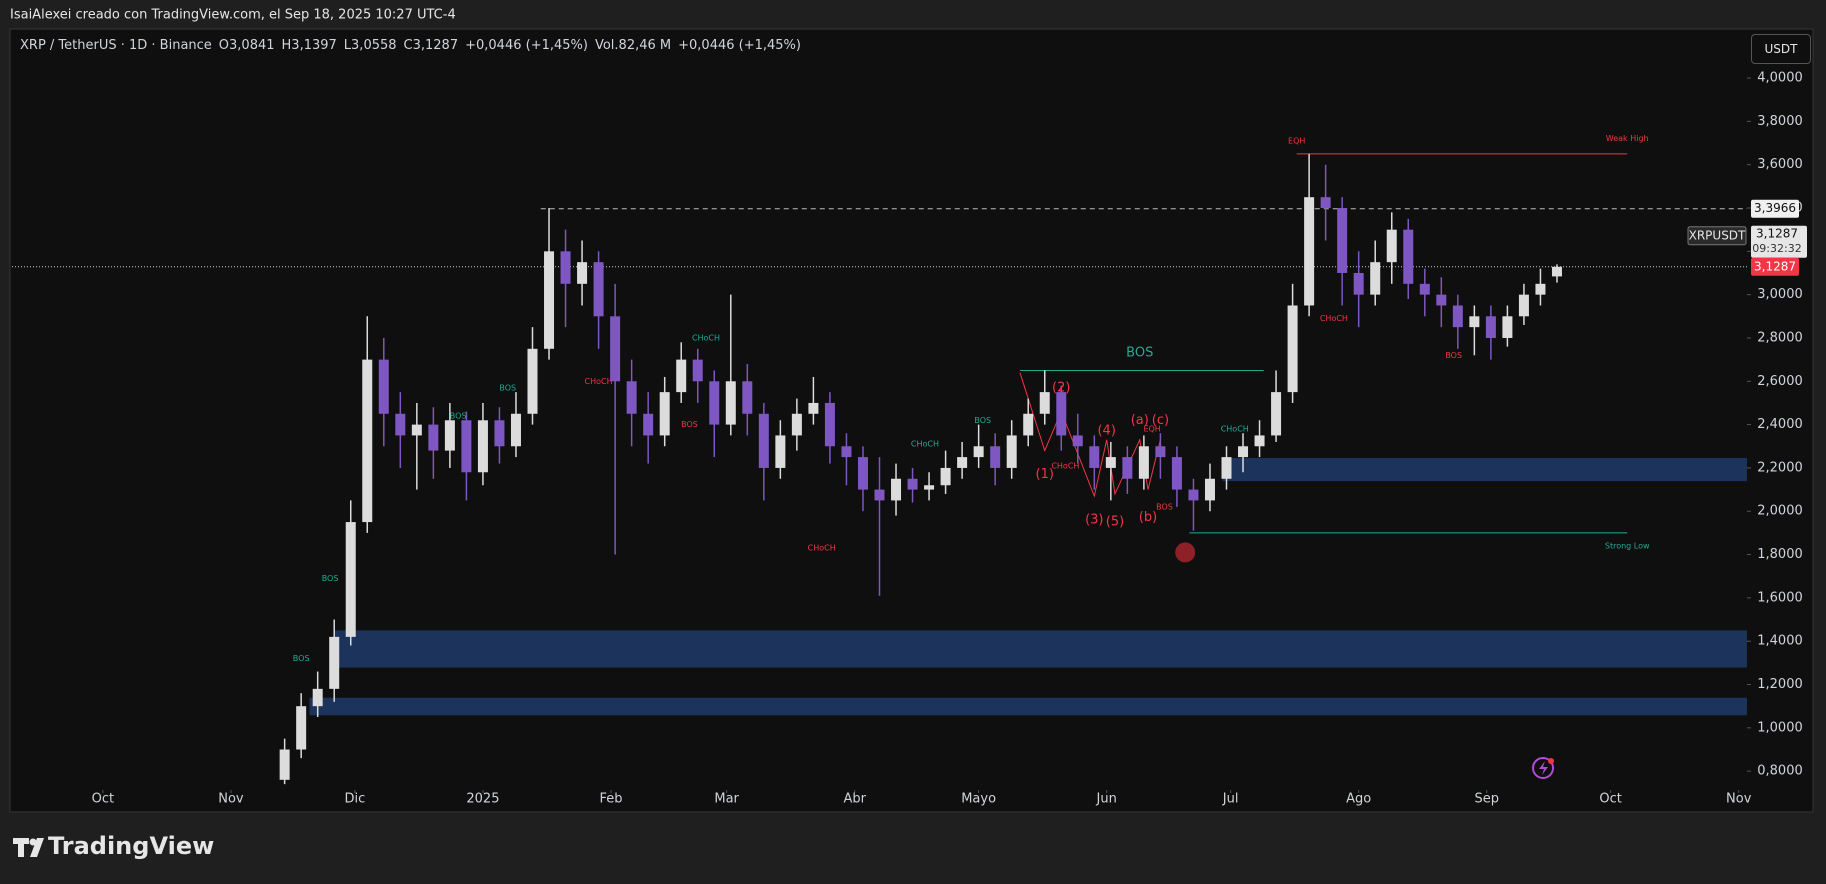 Image resolution: width=1826 pixels, height=884 pixels. What do you see at coordinates (978, 799) in the screenshot?
I see `x-tick-label: Mayo` at bounding box center [978, 799].